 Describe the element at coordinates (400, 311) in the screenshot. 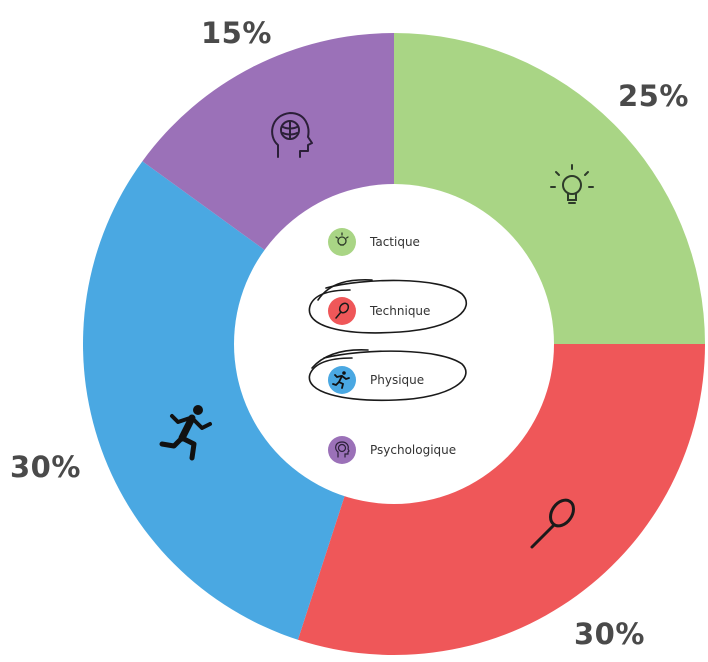

I see `legend-label-technique: Technique` at that location.